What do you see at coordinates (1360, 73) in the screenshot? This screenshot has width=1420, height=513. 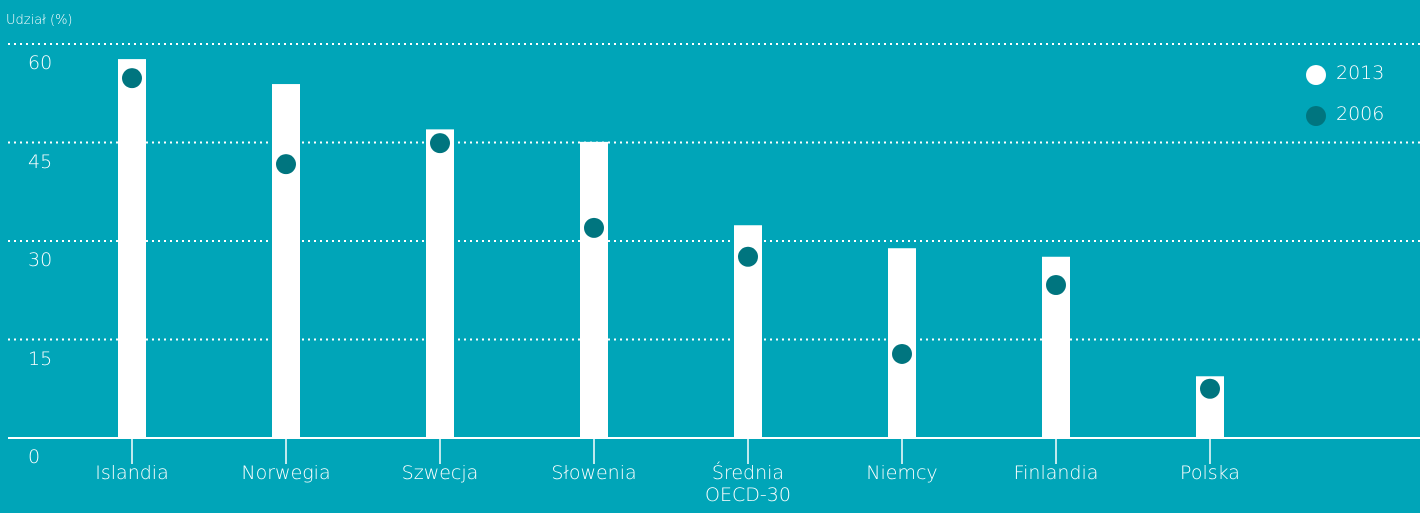 I see `legend-label: 2013` at bounding box center [1360, 73].